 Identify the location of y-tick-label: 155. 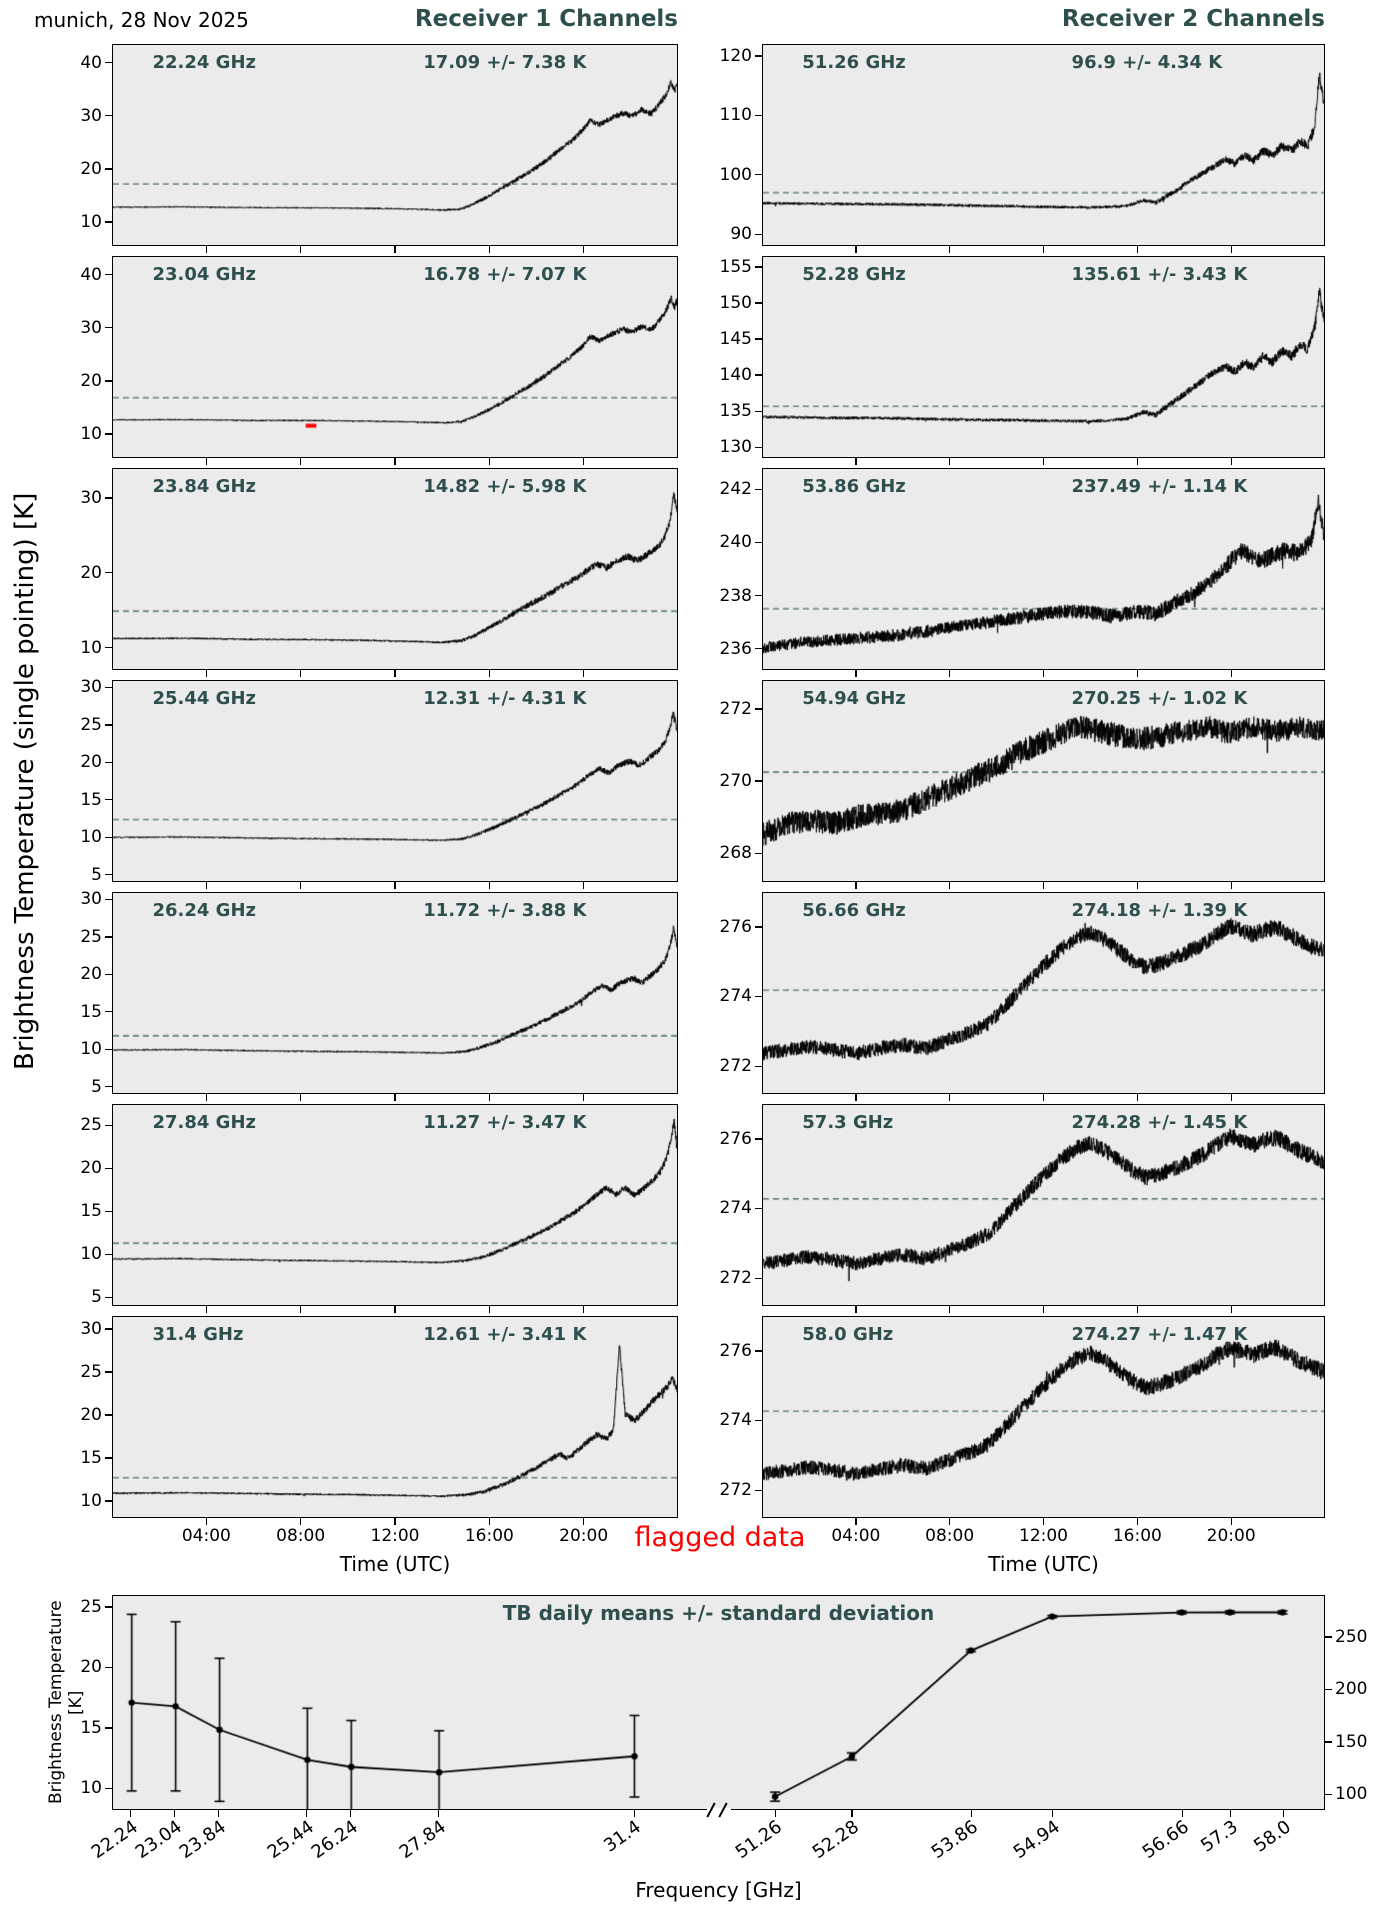
(735, 266).